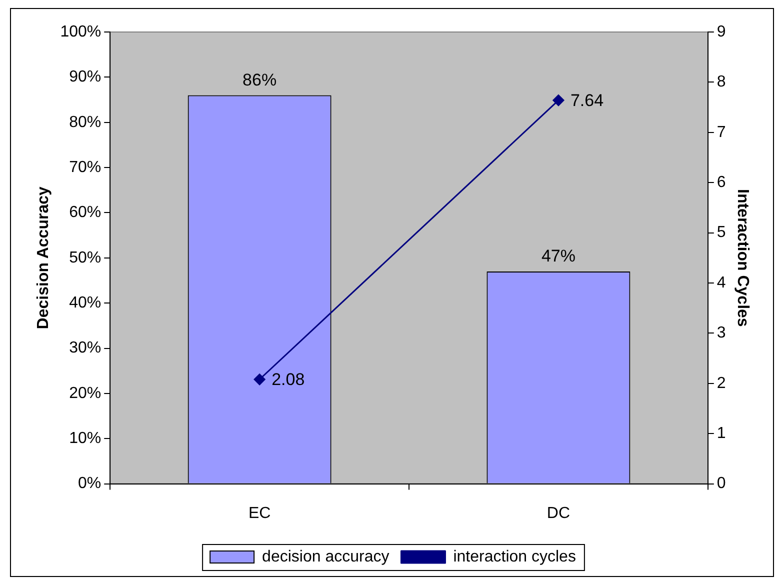 The image size is (776, 579). I want to click on y2-tick-label: 6, so click(721, 183).